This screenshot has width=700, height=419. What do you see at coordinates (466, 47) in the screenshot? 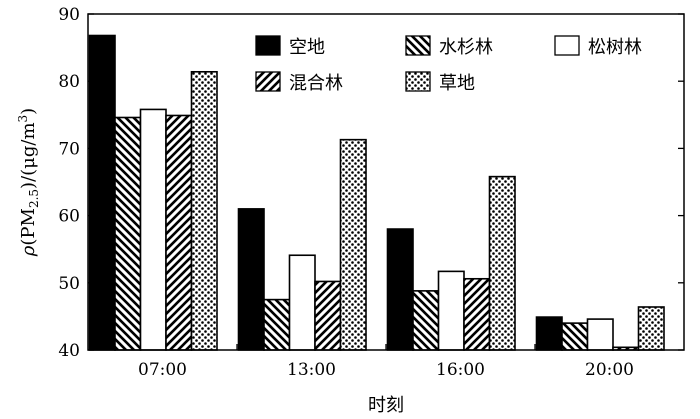
I see `legend-label: 水杉林` at bounding box center [466, 47].